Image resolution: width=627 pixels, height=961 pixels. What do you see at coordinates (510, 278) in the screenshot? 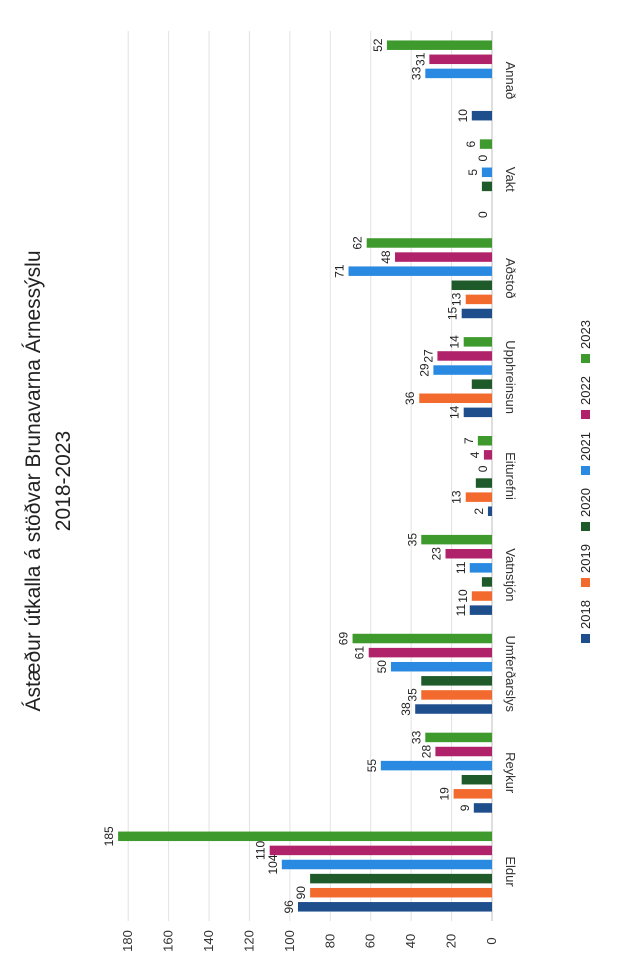
I see `category-label: Aðstoð` at bounding box center [510, 278].